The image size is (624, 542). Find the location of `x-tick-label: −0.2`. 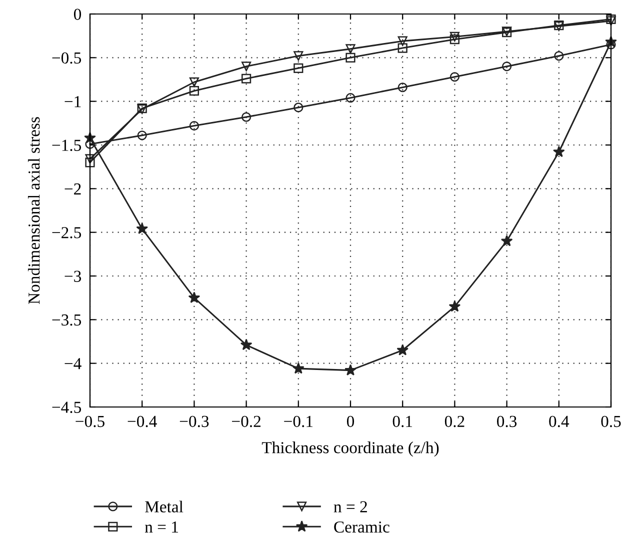

x-tick-label: −0.2 is located at coordinates (246, 422).